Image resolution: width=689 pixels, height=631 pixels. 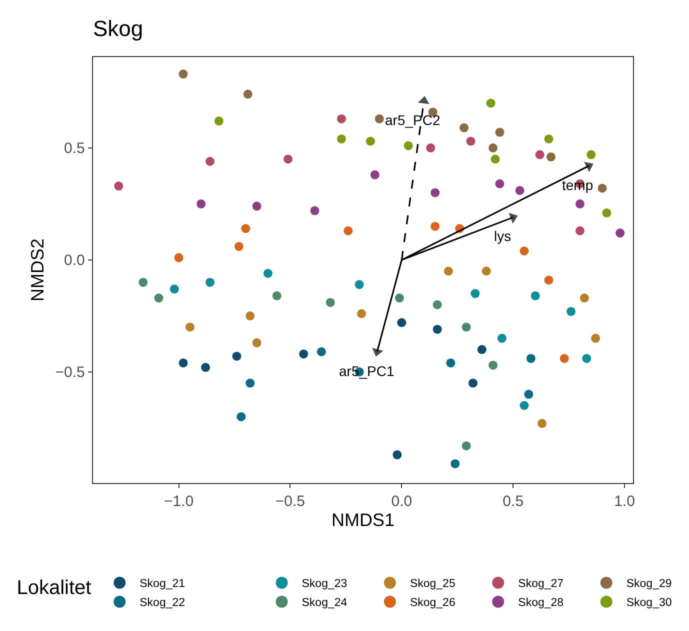 What do you see at coordinates (163, 584) in the screenshot?
I see `legend-label: Skog_21` at bounding box center [163, 584].